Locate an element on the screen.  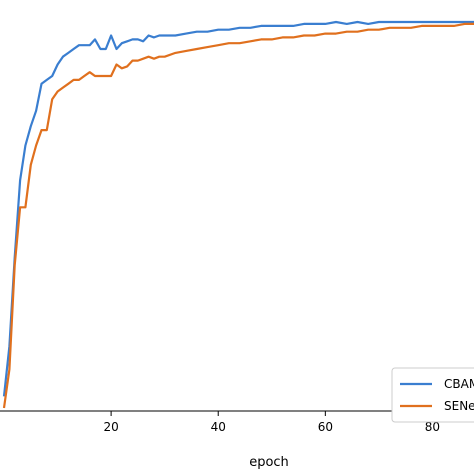
x-tick-label: 60 is located at coordinates (325, 427).